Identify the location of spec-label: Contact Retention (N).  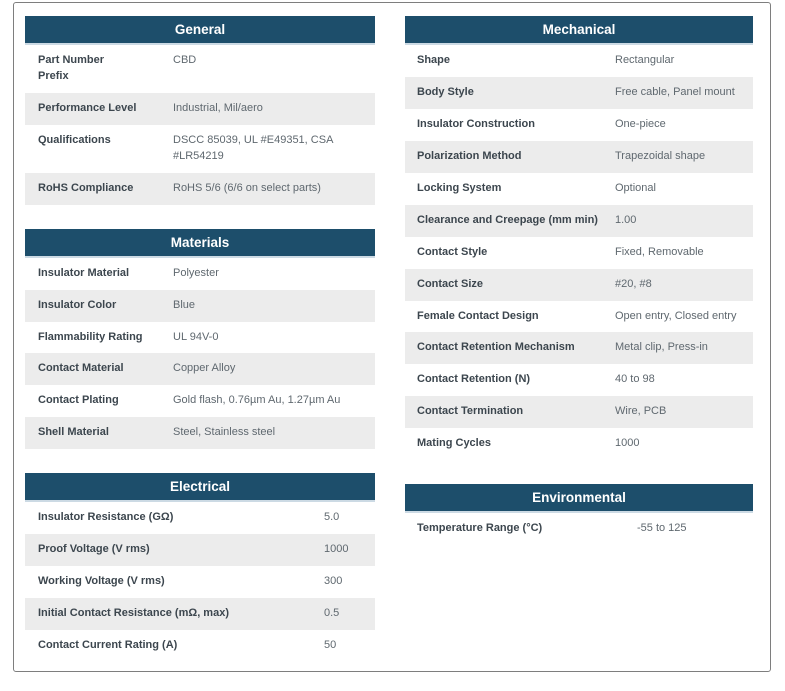
(474, 379).